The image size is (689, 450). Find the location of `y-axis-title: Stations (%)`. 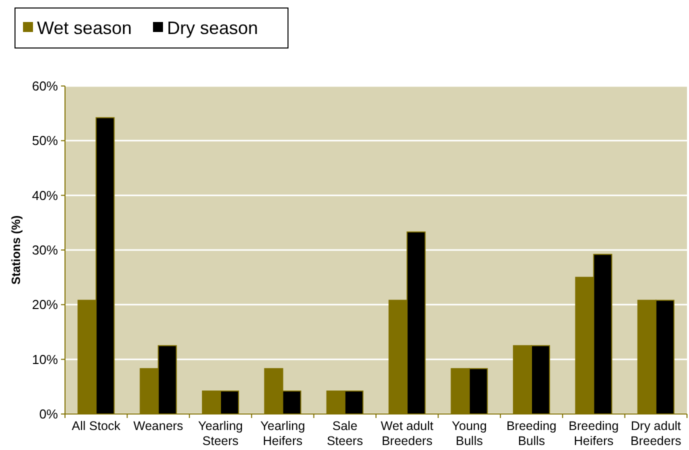

y-axis-title: Stations (%) is located at coordinates (16, 250).